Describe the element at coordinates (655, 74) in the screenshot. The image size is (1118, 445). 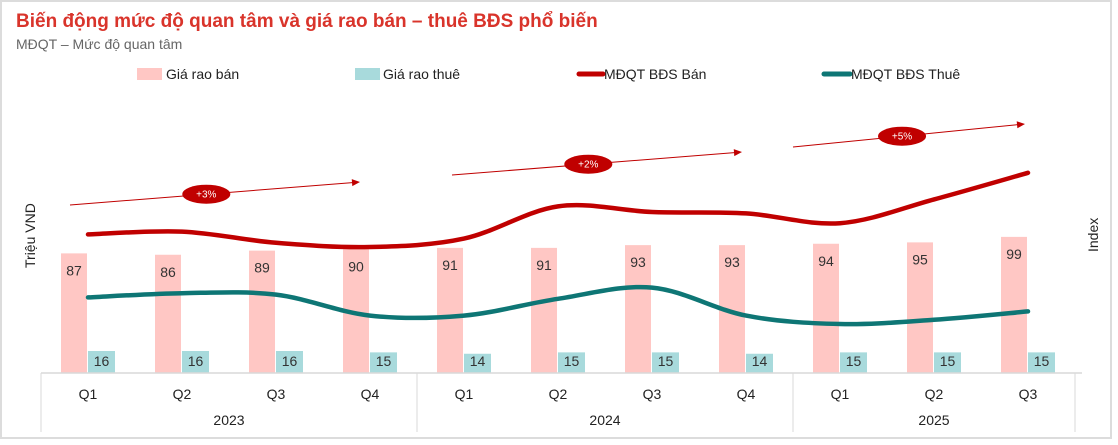
I see `legend-label-mdqt-ban: MĐQT BĐS Bán` at that location.